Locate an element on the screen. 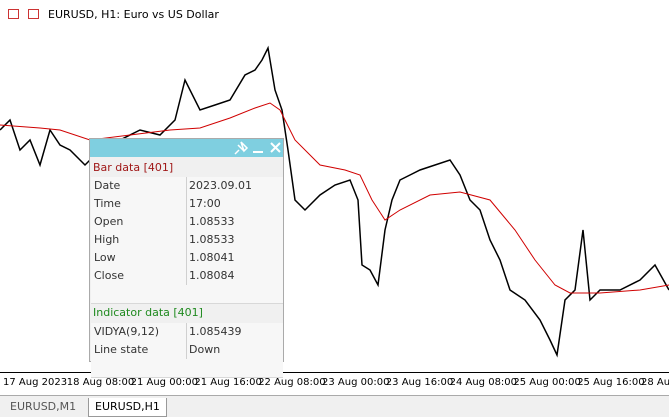 This screenshot has width=669, height=417. section-title: Bar data [401] is located at coordinates (133, 167).